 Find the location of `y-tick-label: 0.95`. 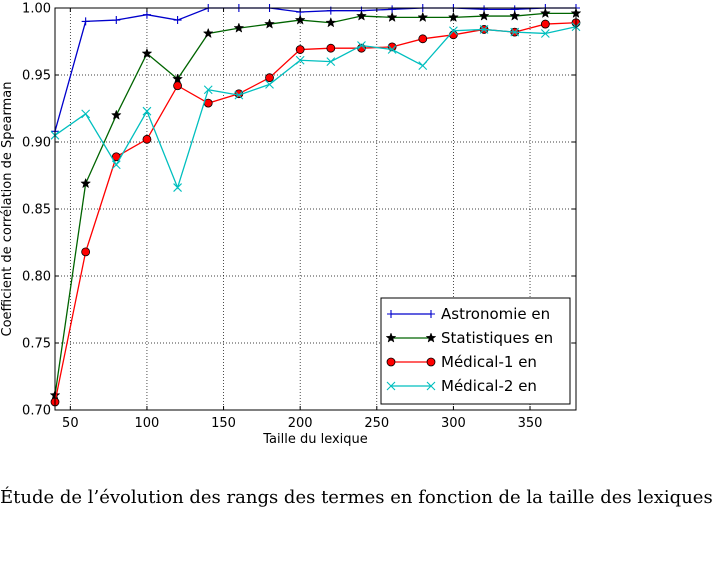

y-tick-label: 0.95 is located at coordinates (36, 76).